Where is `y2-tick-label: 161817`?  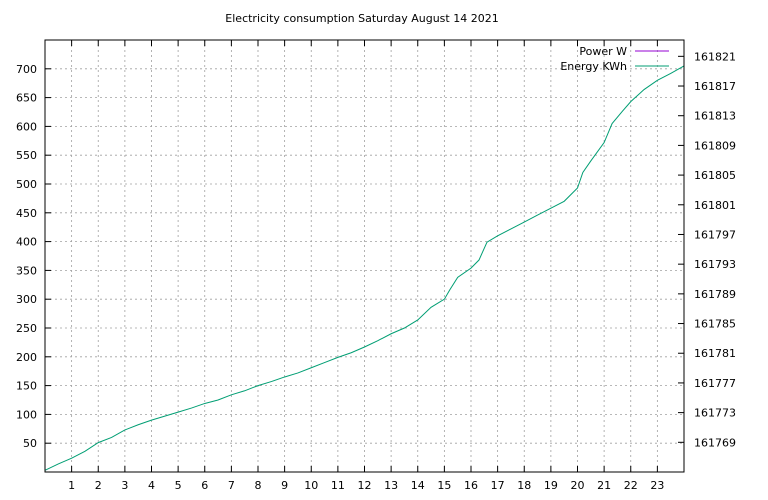
y2-tick-label: 161817 is located at coordinates (715, 86).